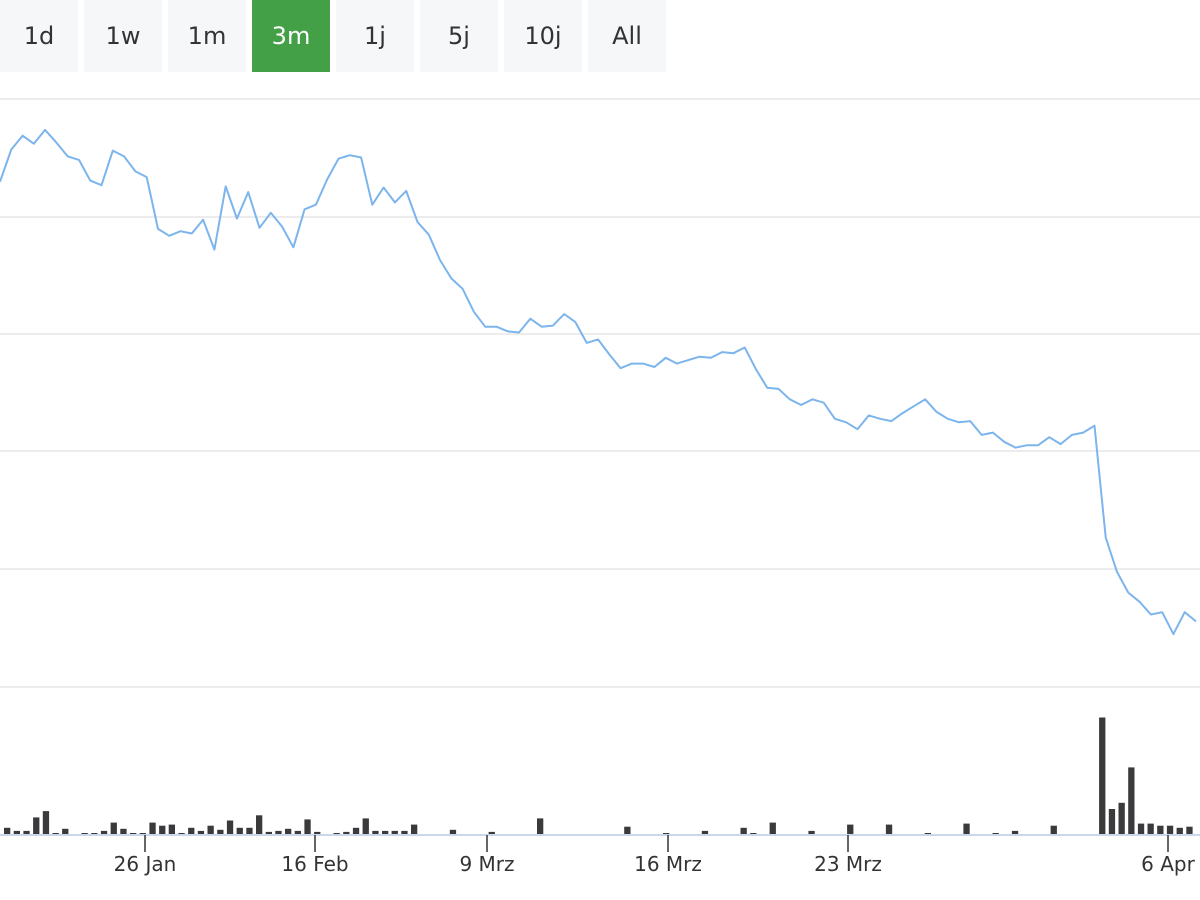 Image resolution: width=1200 pixels, height=900 pixels. Describe the element at coordinates (1168, 864) in the screenshot. I see `x-tick-label: 6 Apr` at that location.